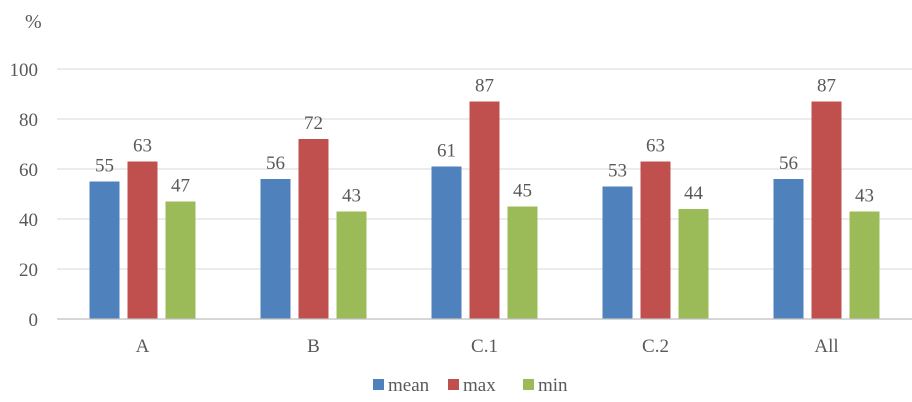 The width and height of the screenshot is (912, 402). I want to click on bar-min-All, so click(864, 265).